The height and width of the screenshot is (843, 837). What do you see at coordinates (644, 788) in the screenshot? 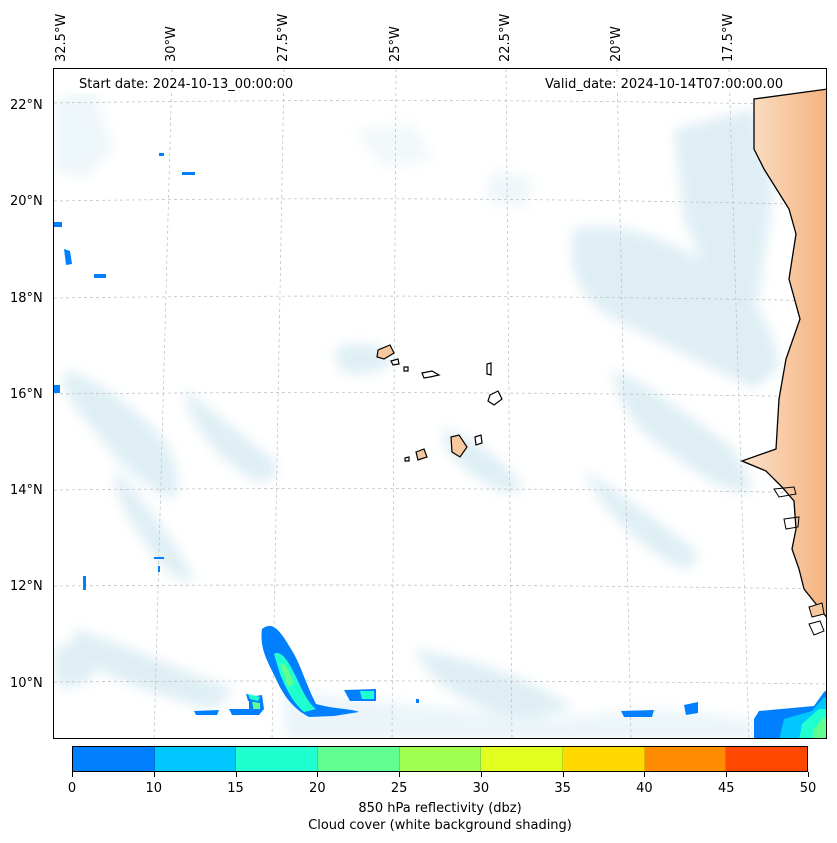
I see `colorbar-tick-label: 40` at bounding box center [644, 788].